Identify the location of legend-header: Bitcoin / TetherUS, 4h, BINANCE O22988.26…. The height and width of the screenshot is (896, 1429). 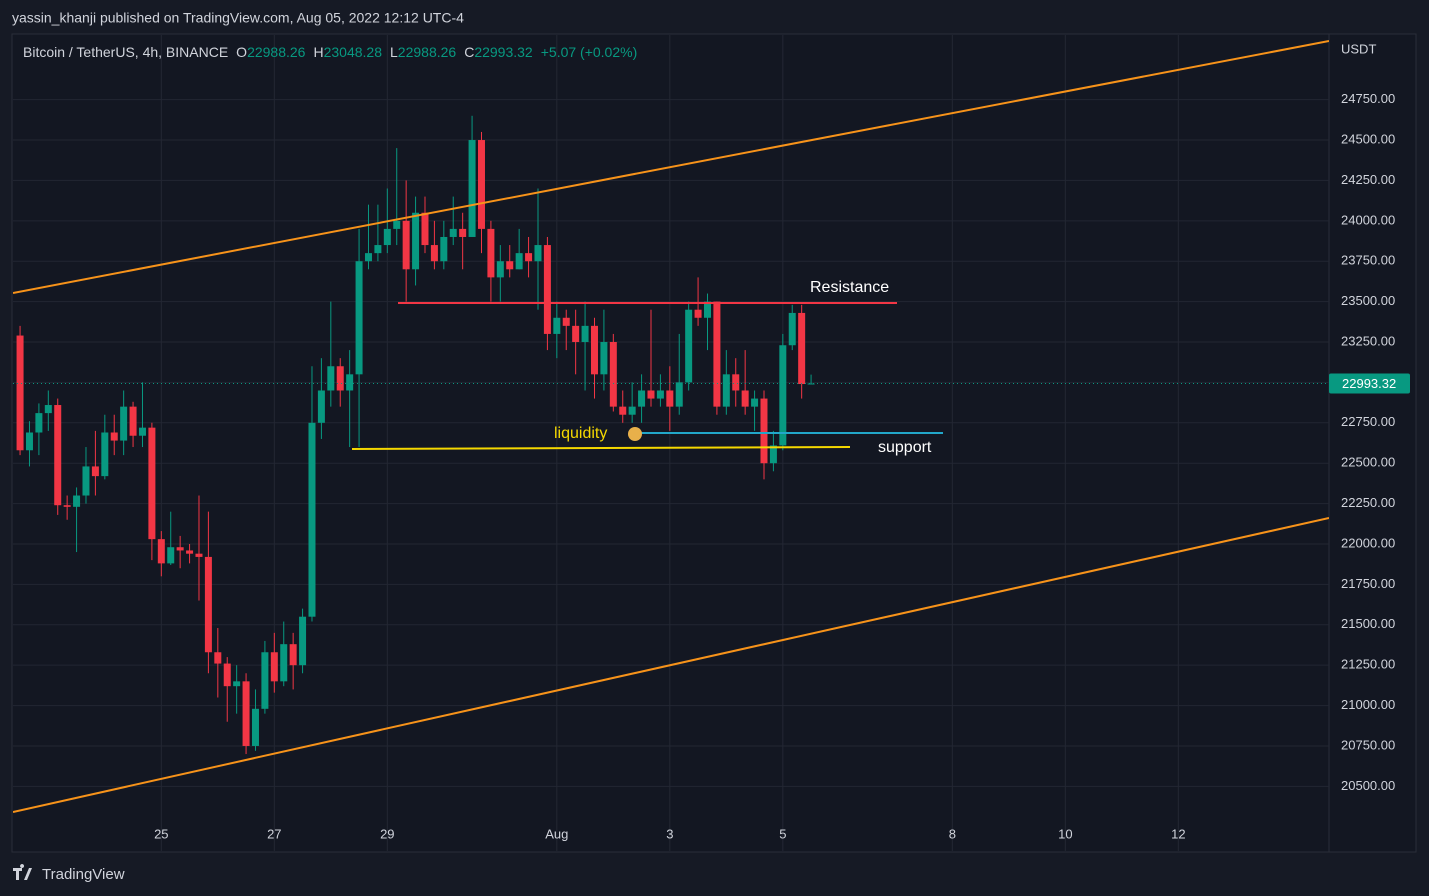
(330, 52).